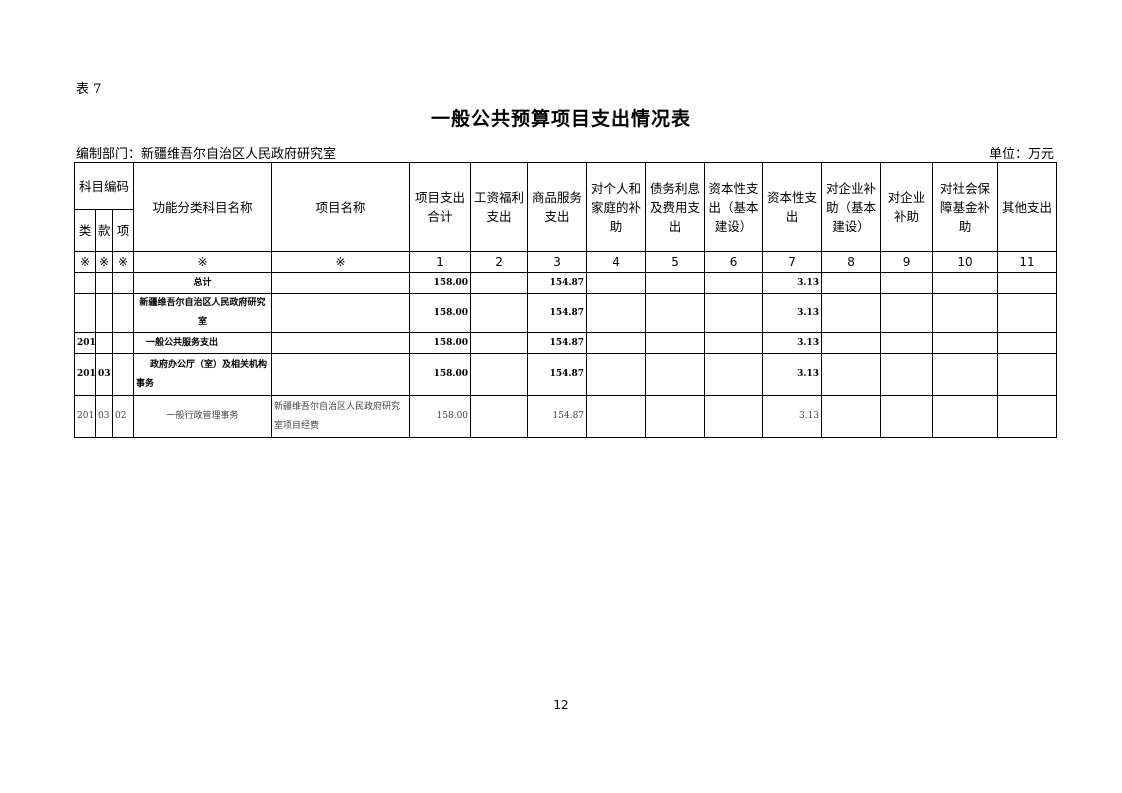 The height and width of the screenshot is (793, 1122). Describe the element at coordinates (341, 416) in the screenshot. I see `project-name-cell: 新疆维吾尔自治区人民政府研究室项目经费` at that location.